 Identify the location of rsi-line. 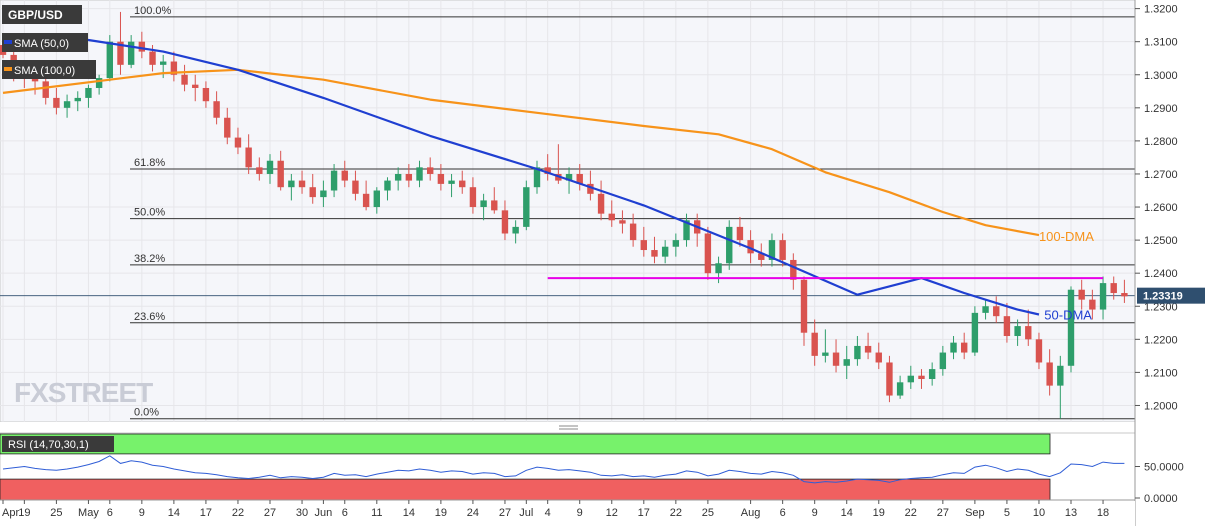
(563, 469).